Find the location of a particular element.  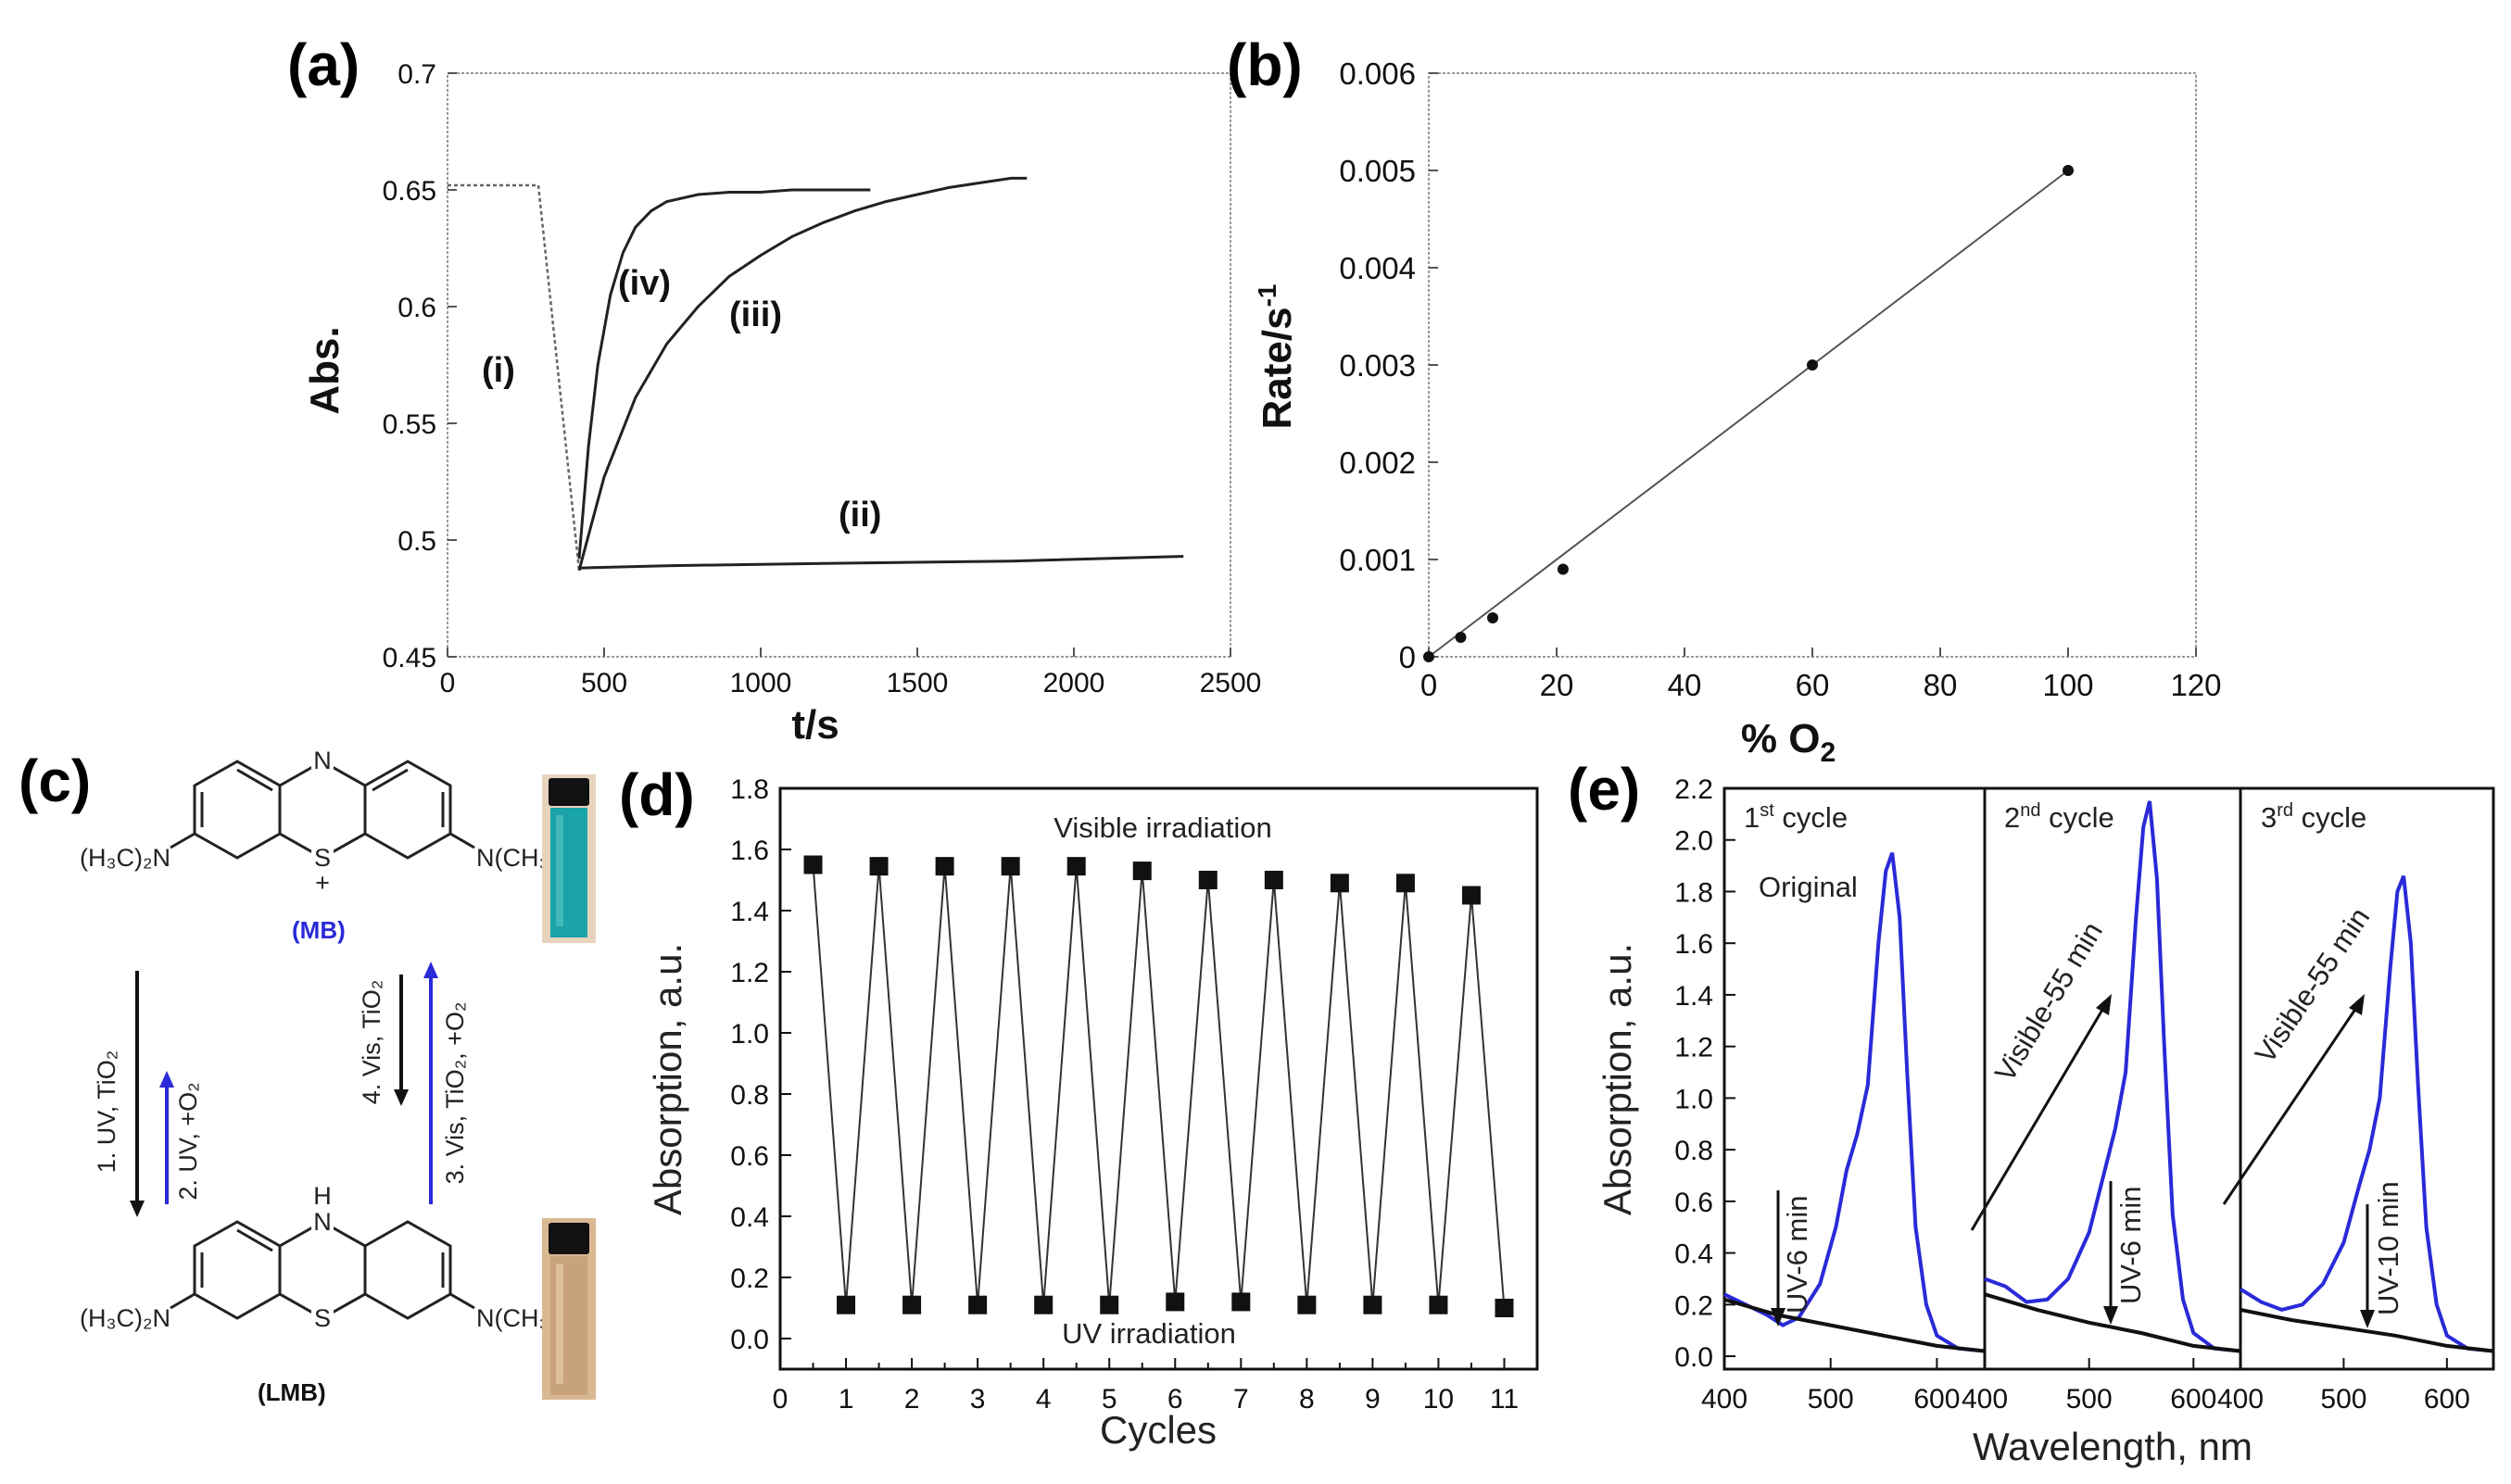

subpanel-title-1-num: 1 is located at coordinates (1752, 818).